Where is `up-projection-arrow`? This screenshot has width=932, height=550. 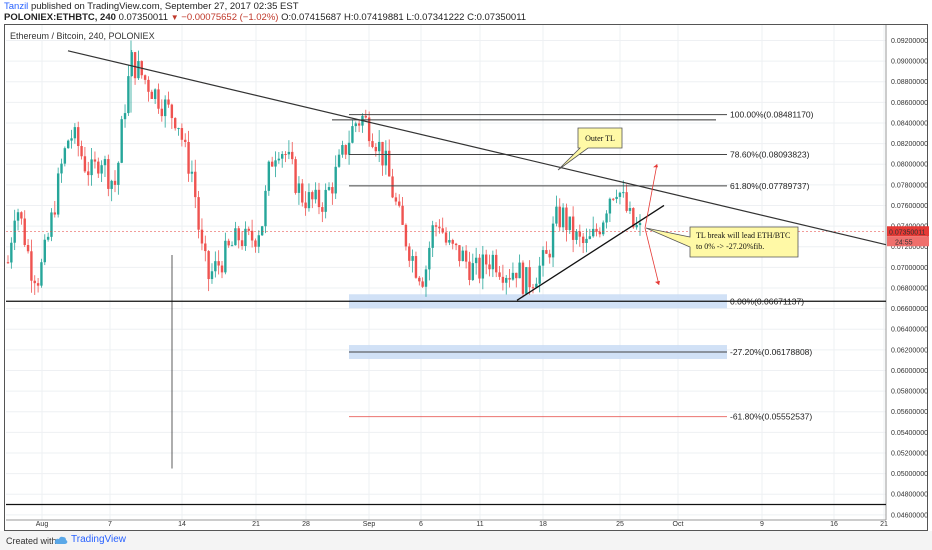
up-projection-arrow is located at coordinates (651, 196).